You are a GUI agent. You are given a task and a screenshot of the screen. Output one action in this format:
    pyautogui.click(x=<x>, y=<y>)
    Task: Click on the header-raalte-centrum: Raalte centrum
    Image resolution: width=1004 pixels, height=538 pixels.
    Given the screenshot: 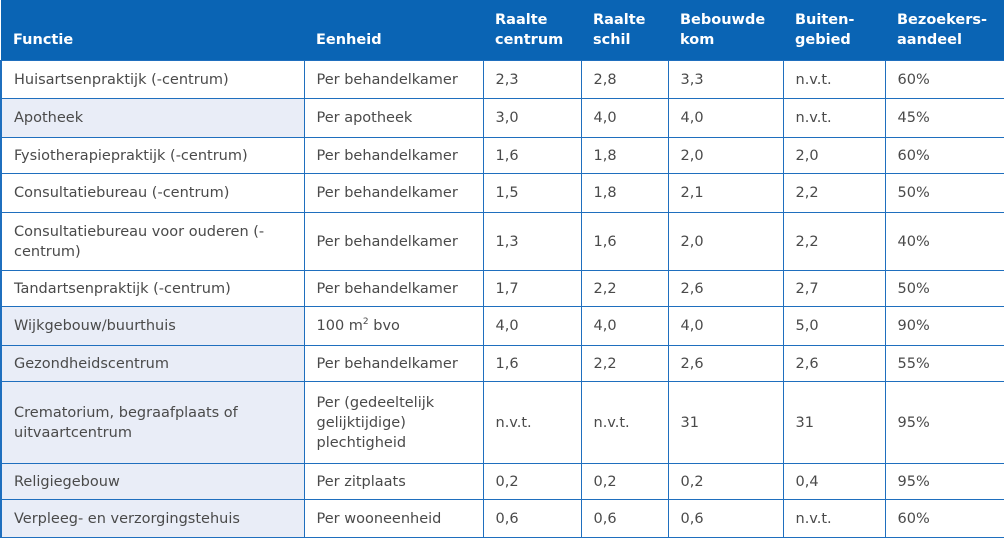 What is the action you would take?
    pyautogui.click(x=532, y=30)
    